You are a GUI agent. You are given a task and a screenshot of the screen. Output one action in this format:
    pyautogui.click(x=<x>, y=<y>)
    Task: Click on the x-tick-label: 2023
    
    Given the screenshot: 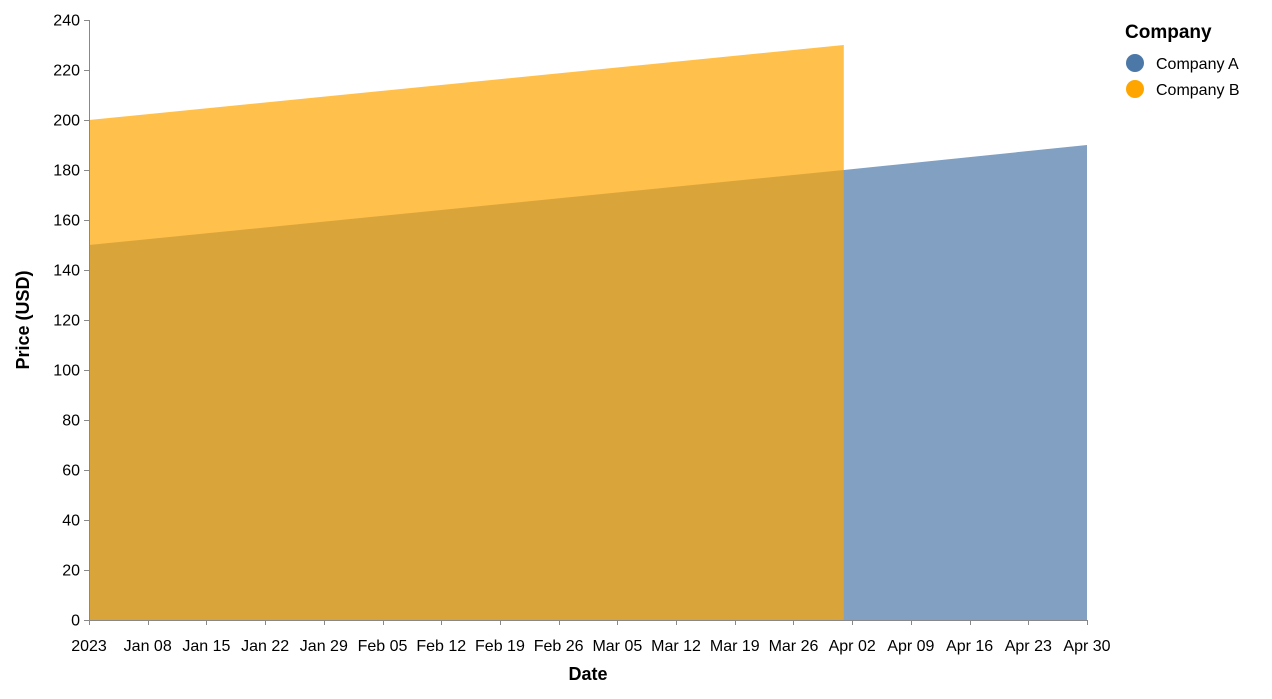 What is the action you would take?
    pyautogui.click(x=89, y=646)
    